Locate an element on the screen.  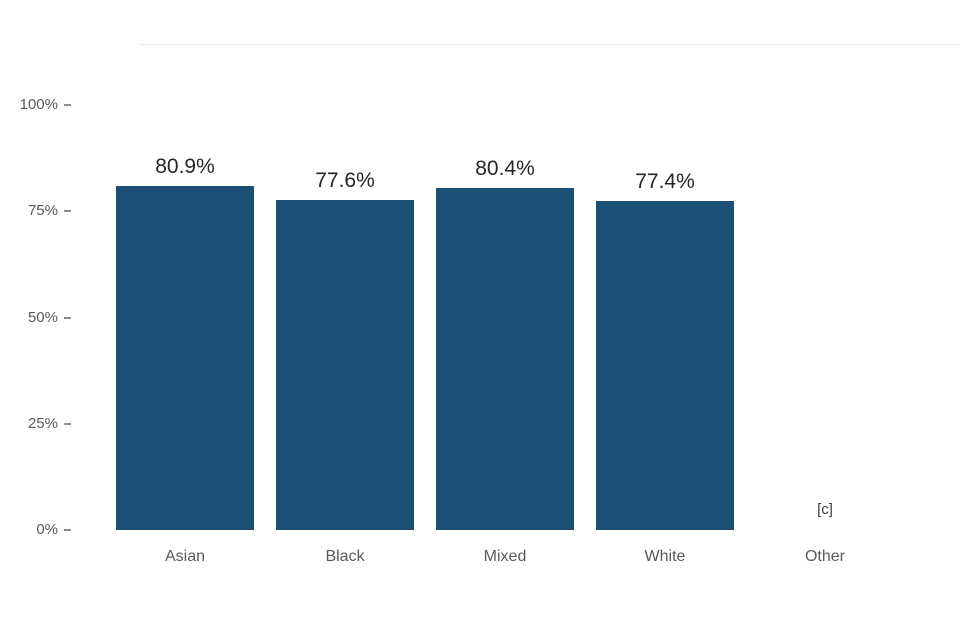
category-label-other: Other is located at coordinates (824, 556).